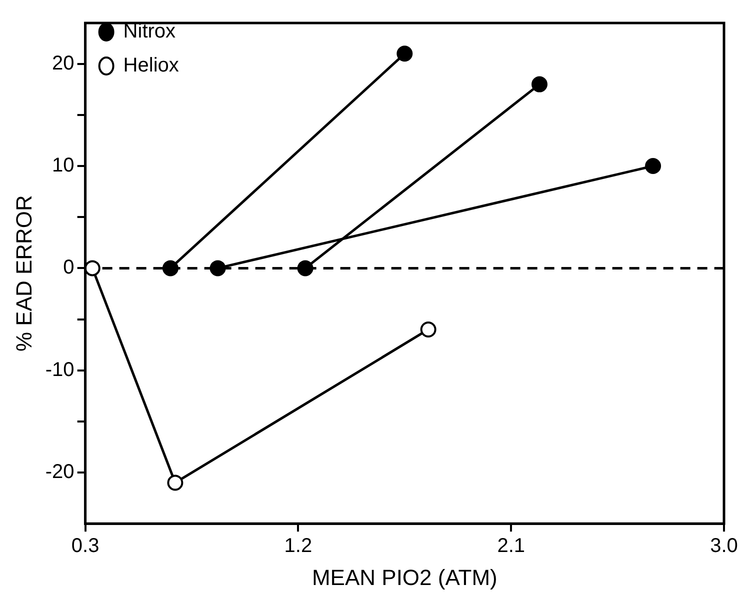  What do you see at coordinates (724, 546) in the screenshot?
I see `x-tick-label: 3.0` at bounding box center [724, 546].